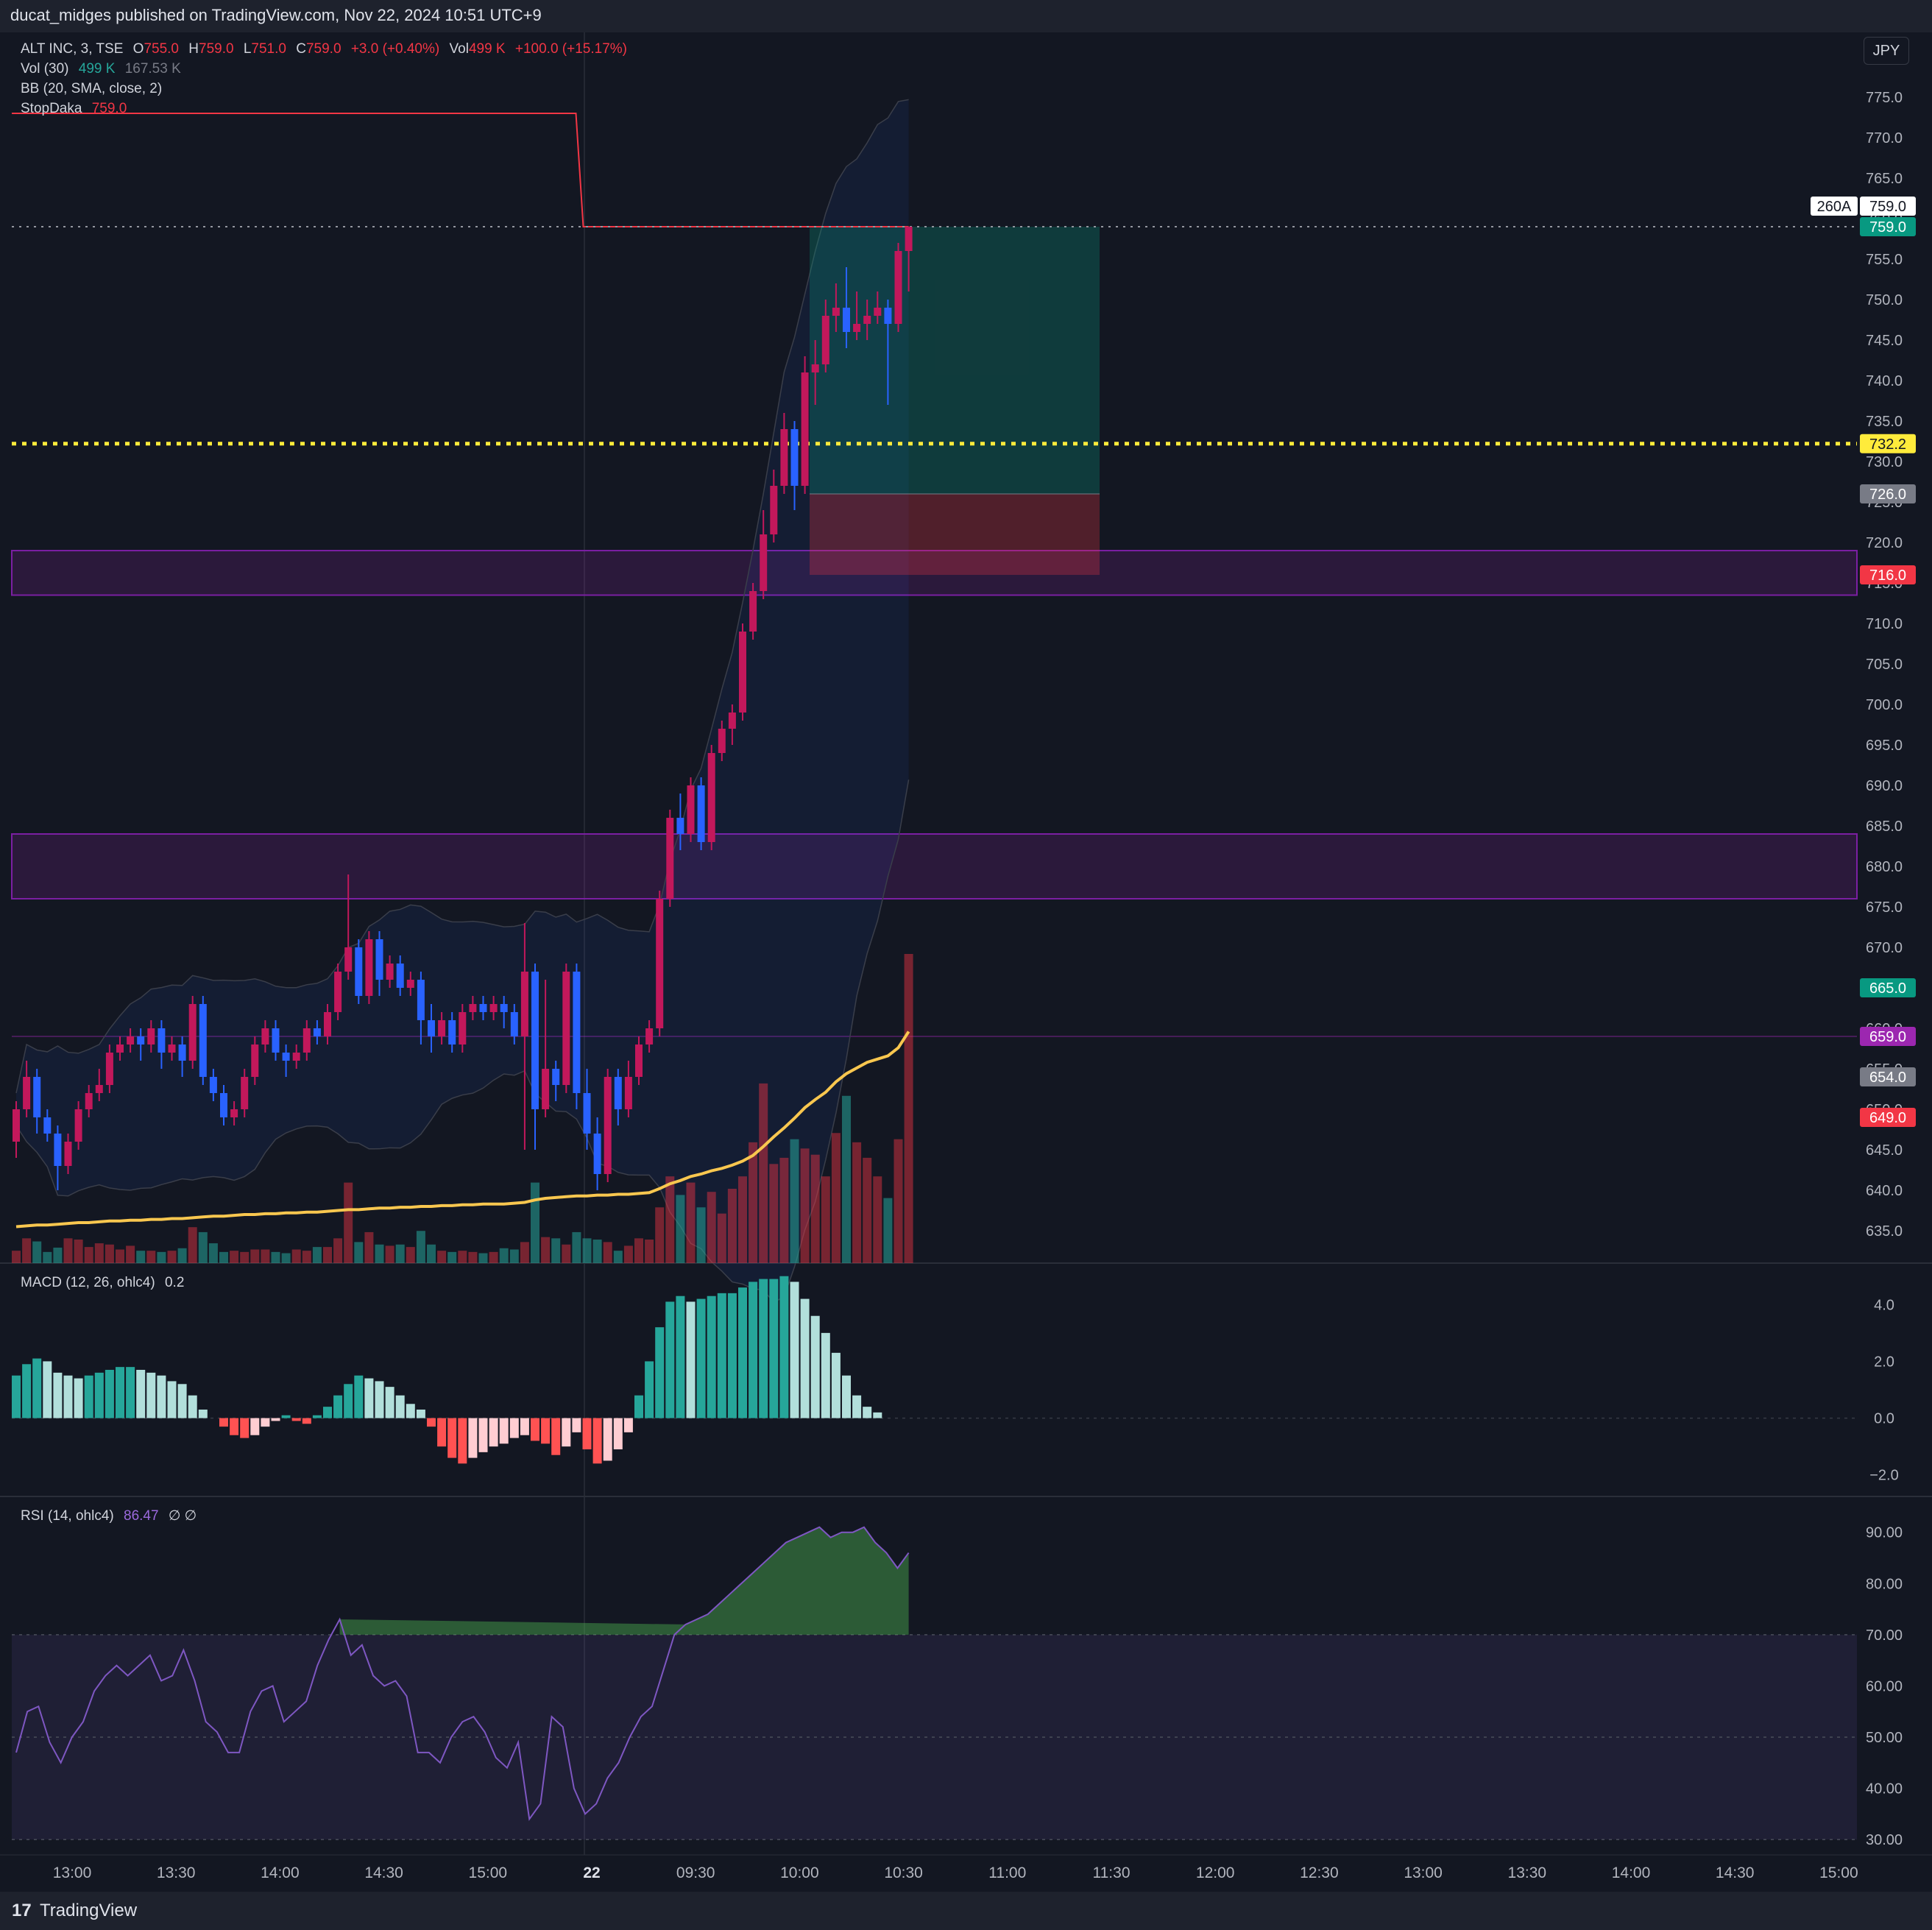 The height and width of the screenshot is (1930, 1932). What do you see at coordinates (1884, 1419) in the screenshot?
I see `macd-tick-label: 0.0` at bounding box center [1884, 1419].